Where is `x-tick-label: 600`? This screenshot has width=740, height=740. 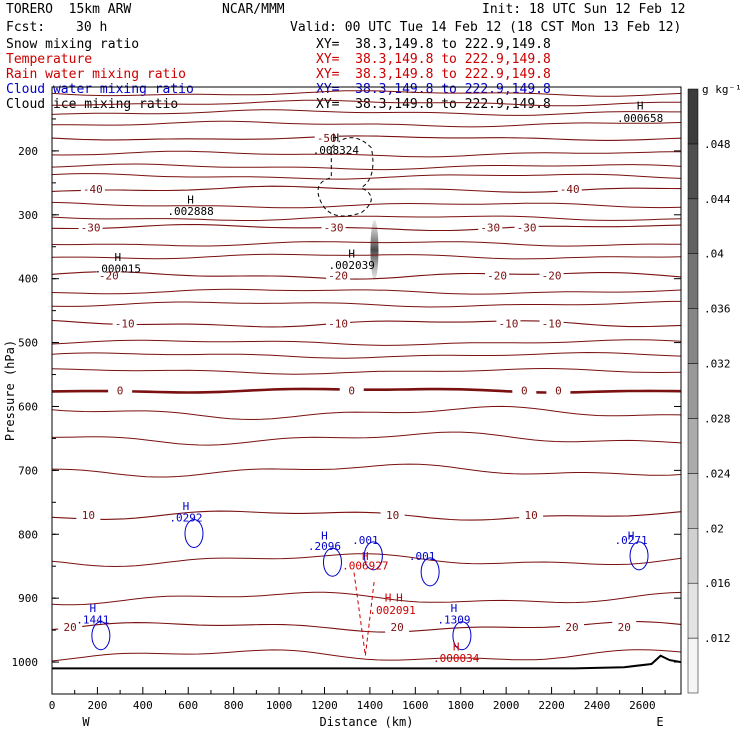 x-tick-label: 600 is located at coordinates (188, 705).